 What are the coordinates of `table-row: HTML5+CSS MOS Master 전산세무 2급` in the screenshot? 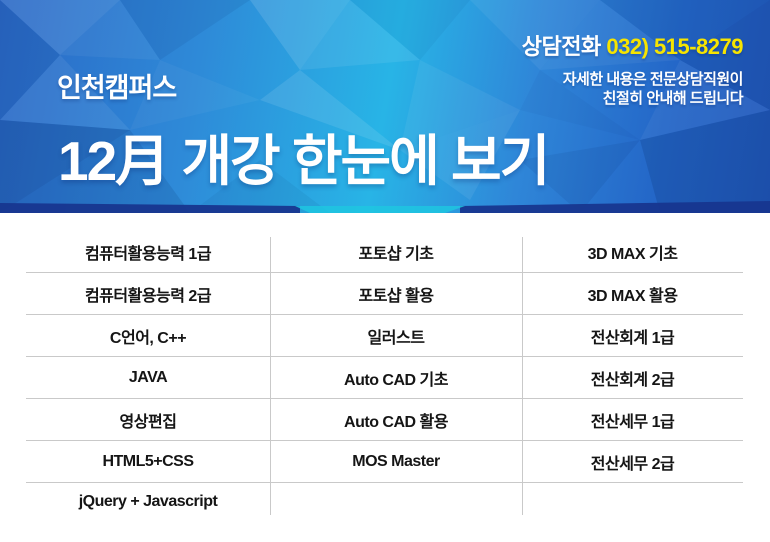 It's located at (384, 462).